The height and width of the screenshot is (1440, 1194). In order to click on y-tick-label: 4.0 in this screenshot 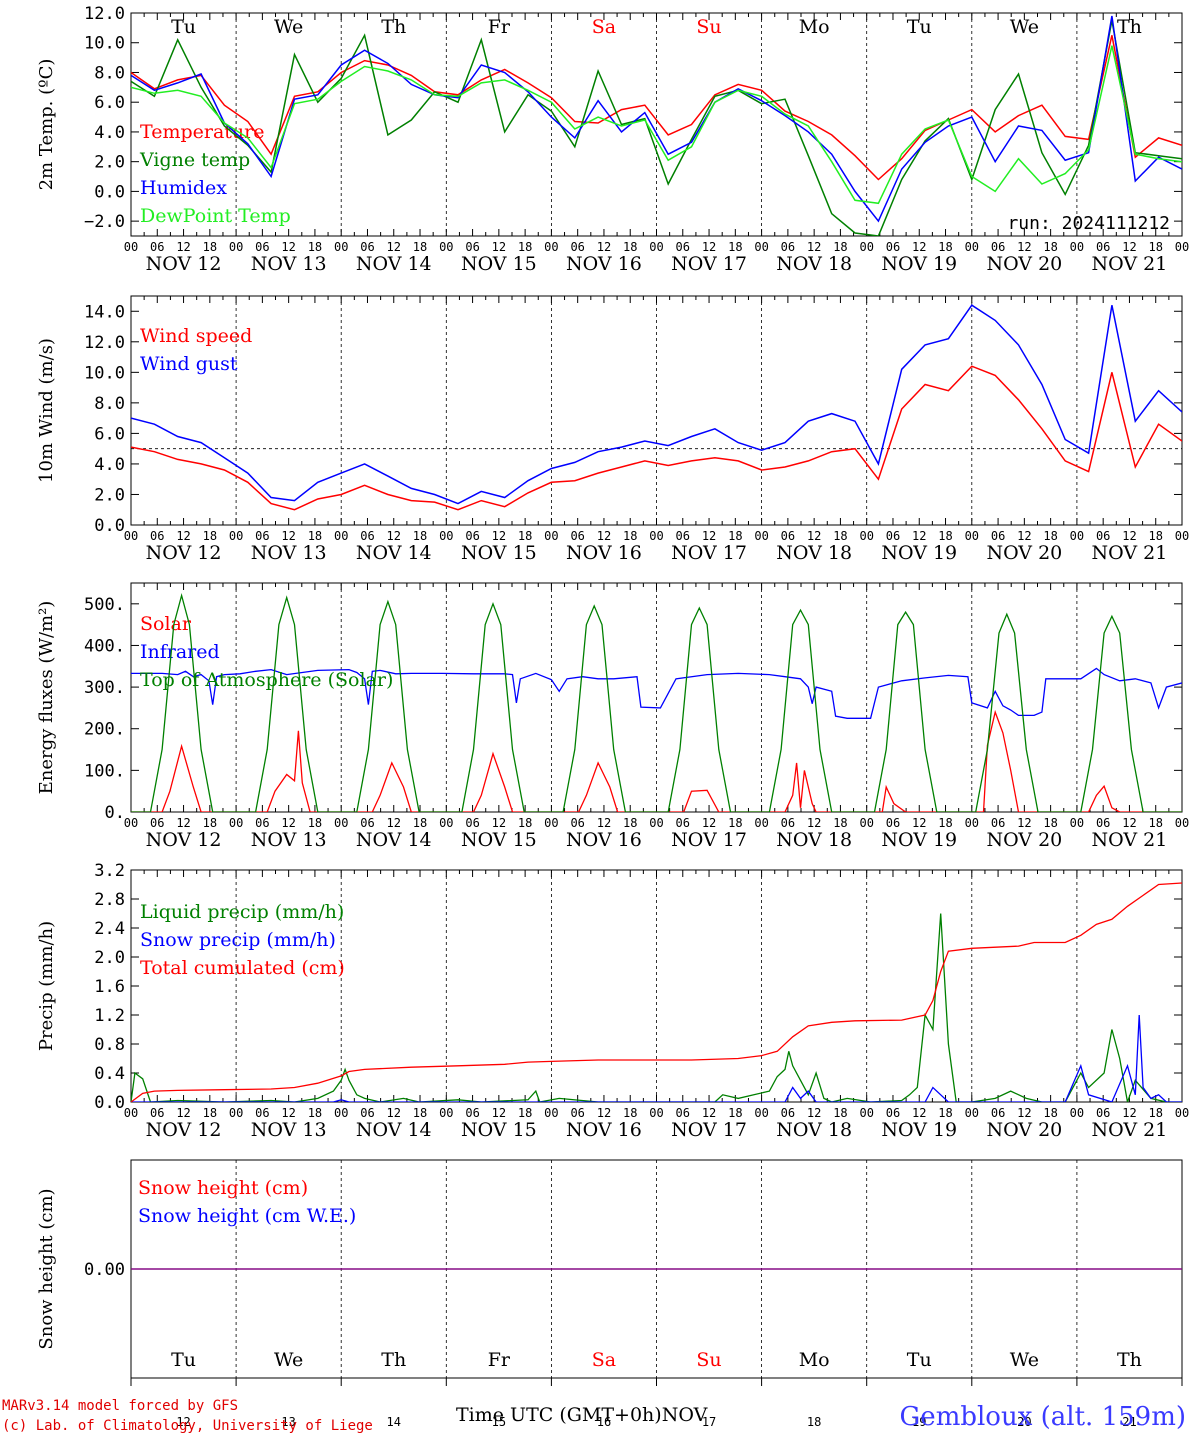, I will do `click(109, 133)`.